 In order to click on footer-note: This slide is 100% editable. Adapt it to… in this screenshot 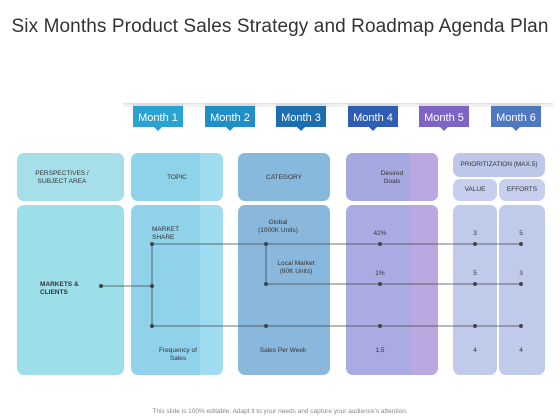, I will do `click(280, 411)`.